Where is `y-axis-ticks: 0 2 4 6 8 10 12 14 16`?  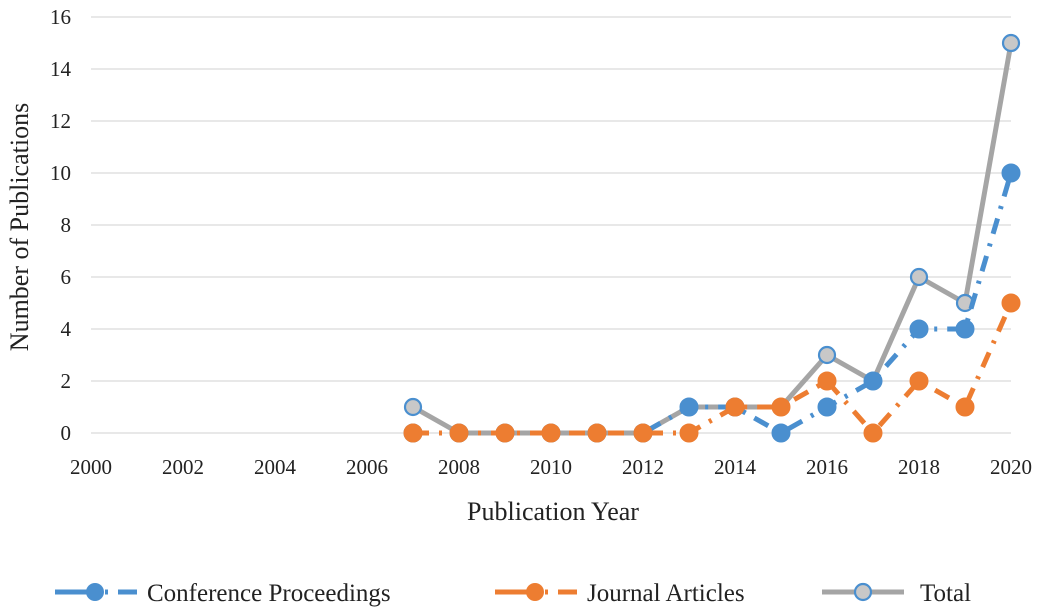
y-axis-ticks: 0 2 4 6 8 10 12 14 16 is located at coordinates (61, 225).